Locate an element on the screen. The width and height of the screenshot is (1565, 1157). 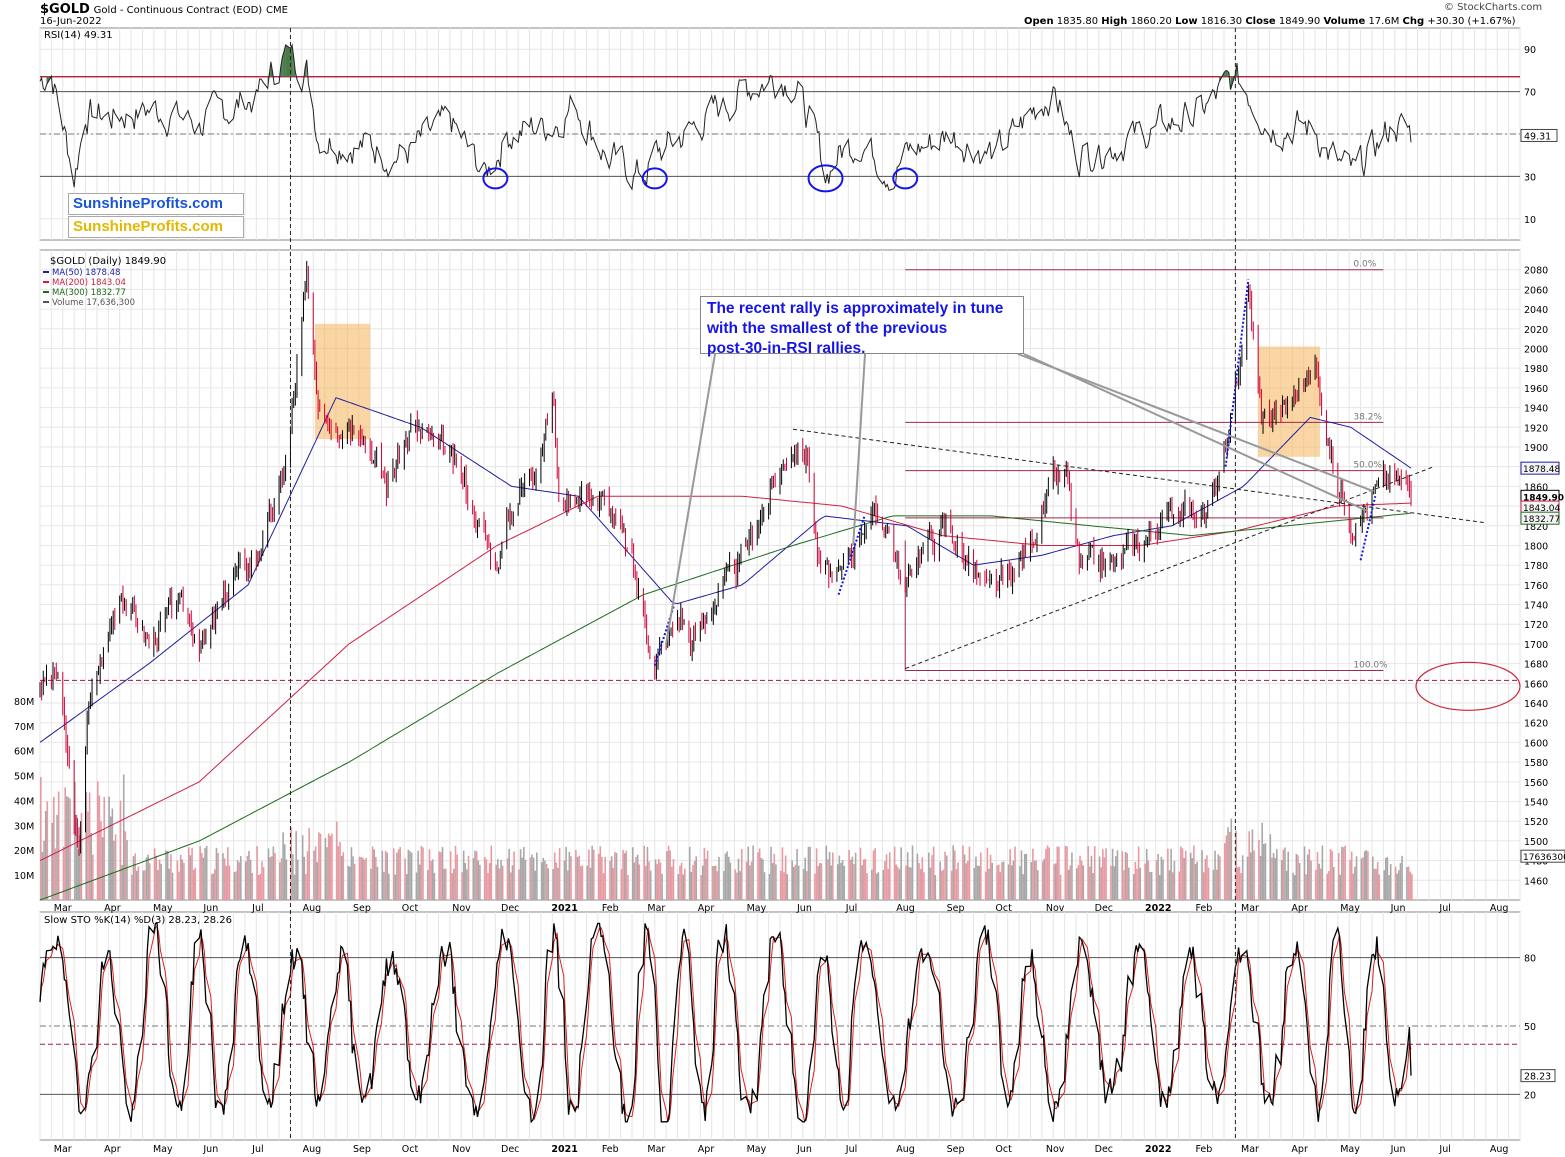
x-tick-label: Oct is located at coordinates (410, 1149).